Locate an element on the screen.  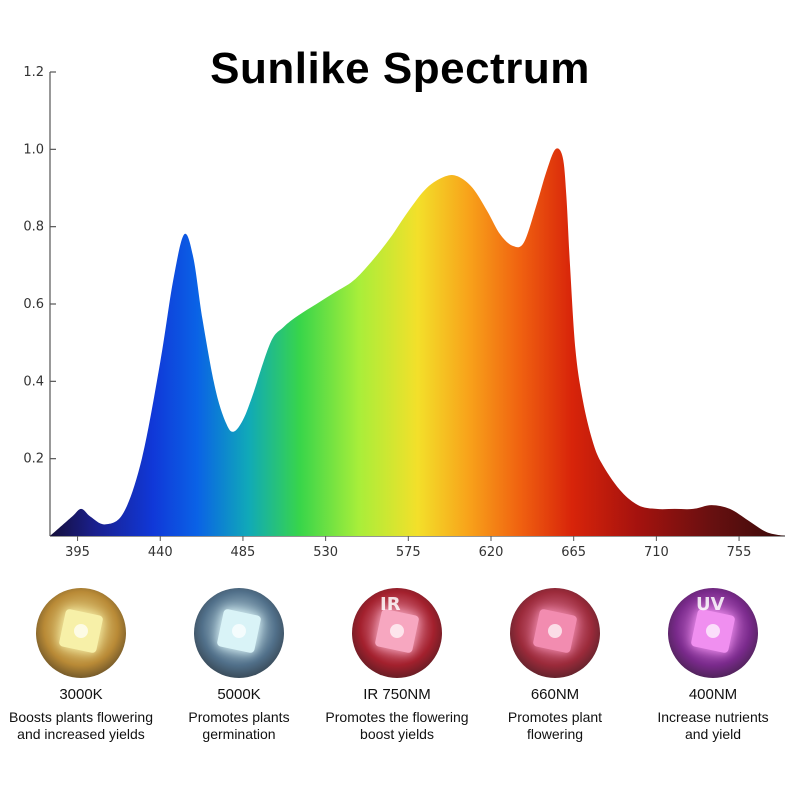
x-tick-label: 620 is located at coordinates (491, 552).